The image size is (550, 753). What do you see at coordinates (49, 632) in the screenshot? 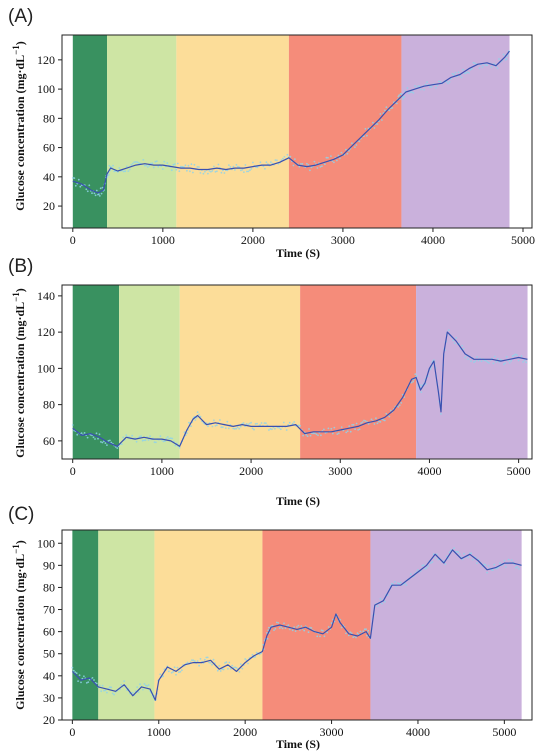
I see `y-tick-label-c: 60` at bounding box center [49, 632].